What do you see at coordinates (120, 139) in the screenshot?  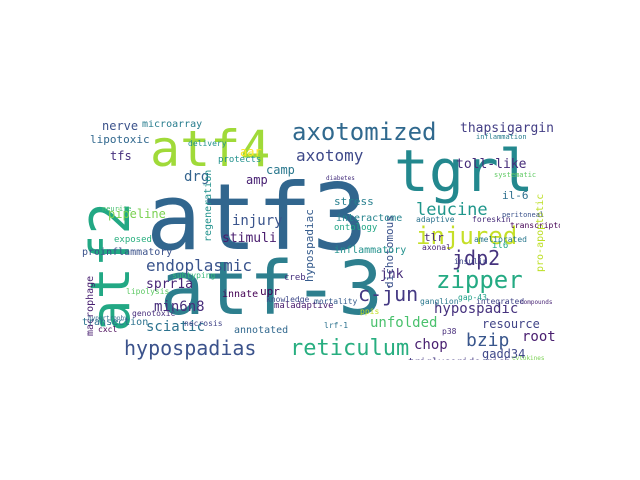 I see `word-lipotoxic: lipotoxic` at bounding box center [120, 139].